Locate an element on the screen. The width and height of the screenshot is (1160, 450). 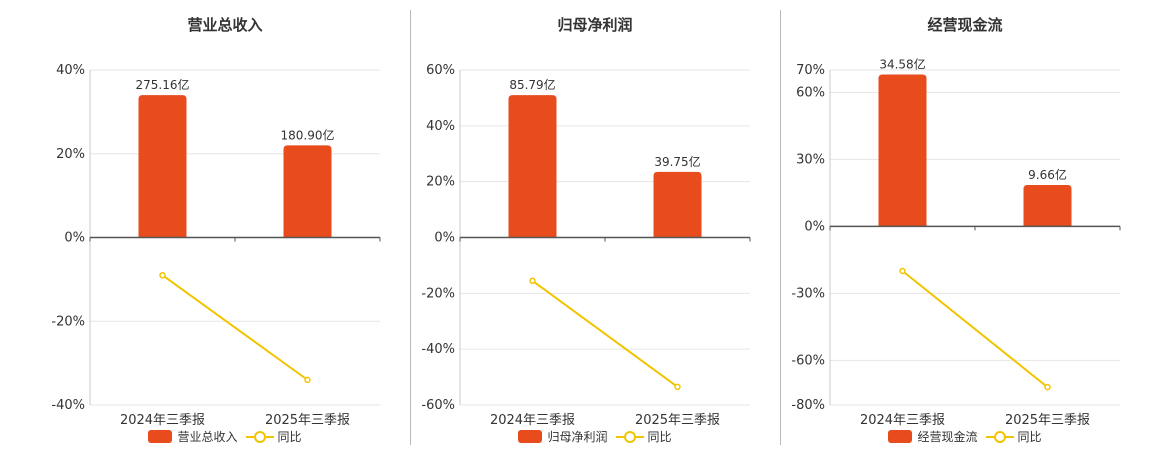
y-tick-label: -80% is located at coordinates (808, 405).